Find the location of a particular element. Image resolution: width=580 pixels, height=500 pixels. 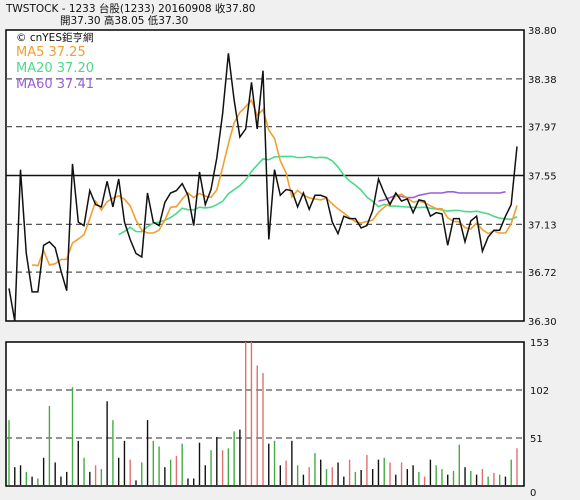

price-tick-label: 36.72 is located at coordinates (542, 273).